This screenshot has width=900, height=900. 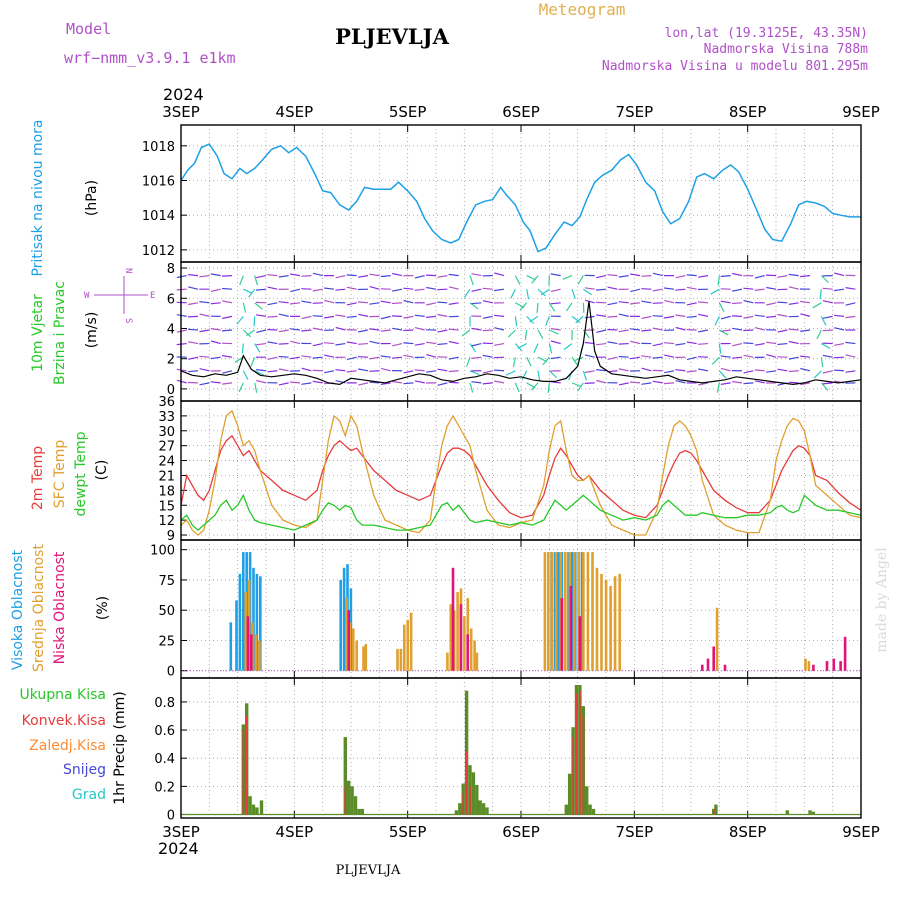 What do you see at coordinates (767, 33) in the screenshot?
I see `lonlat-label: lon,lat (19.3125E, 43.35N)` at bounding box center [767, 33].